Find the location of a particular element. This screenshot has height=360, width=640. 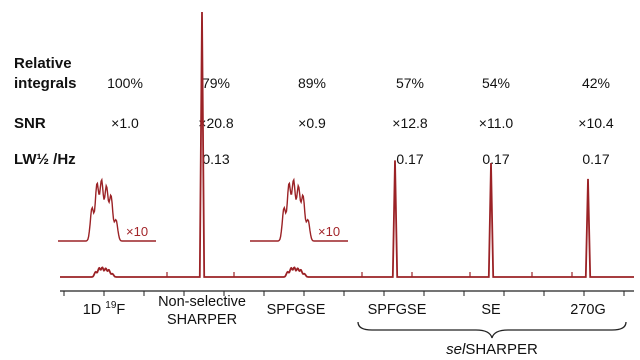

category-label: 270G is located at coordinates (587, 310).